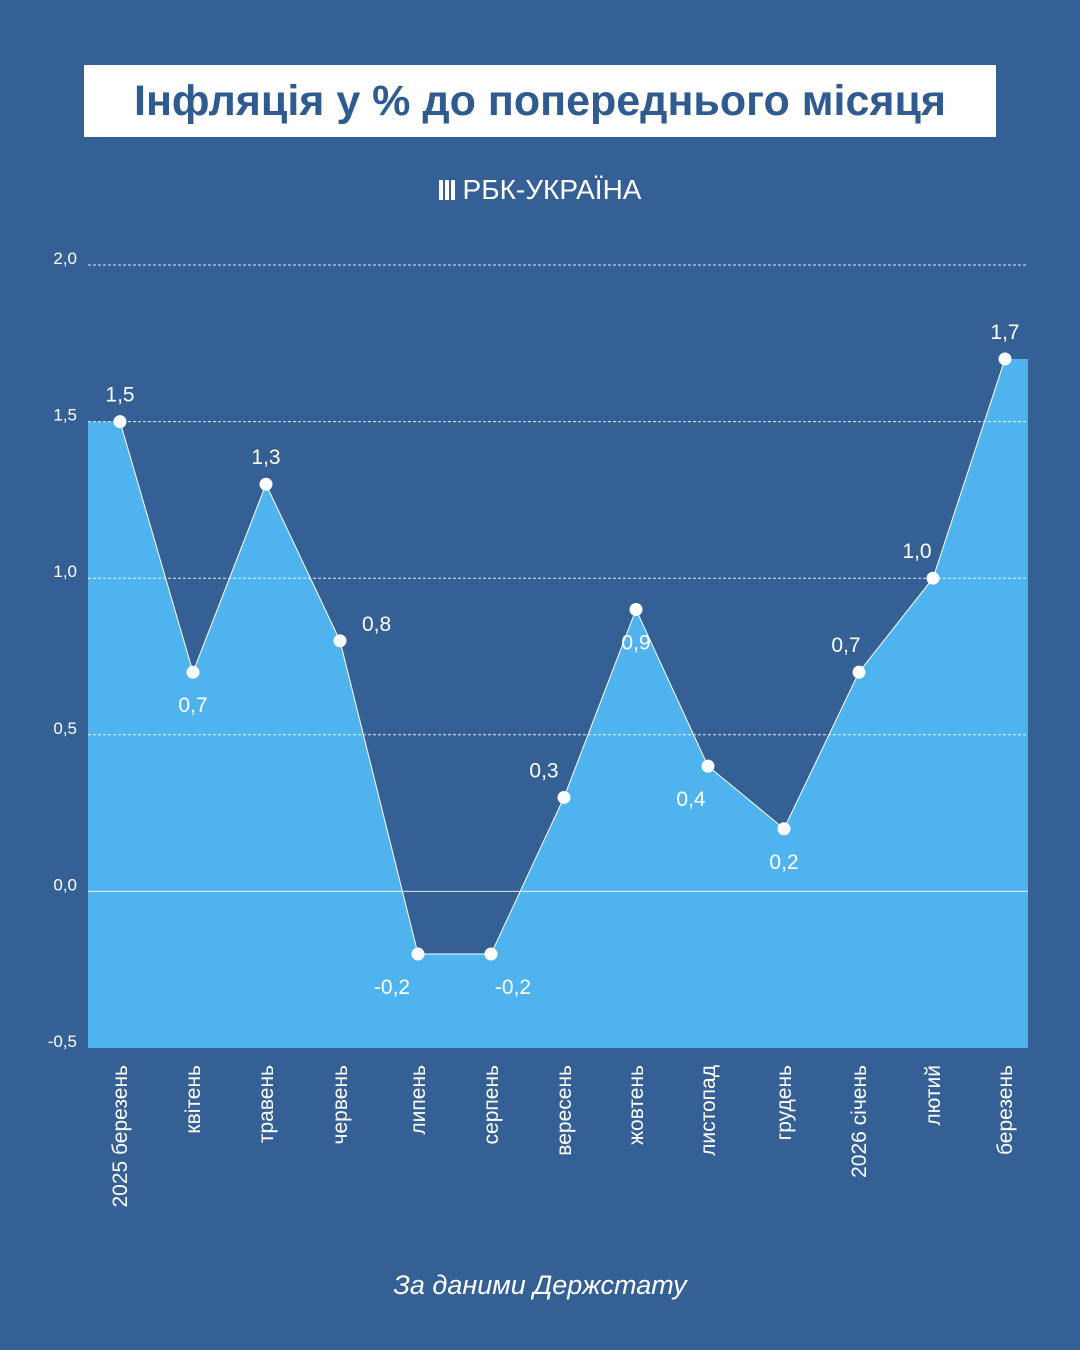  Describe the element at coordinates (491, 1105) in the screenshot. I see `x-tick-label: серпень` at that location.